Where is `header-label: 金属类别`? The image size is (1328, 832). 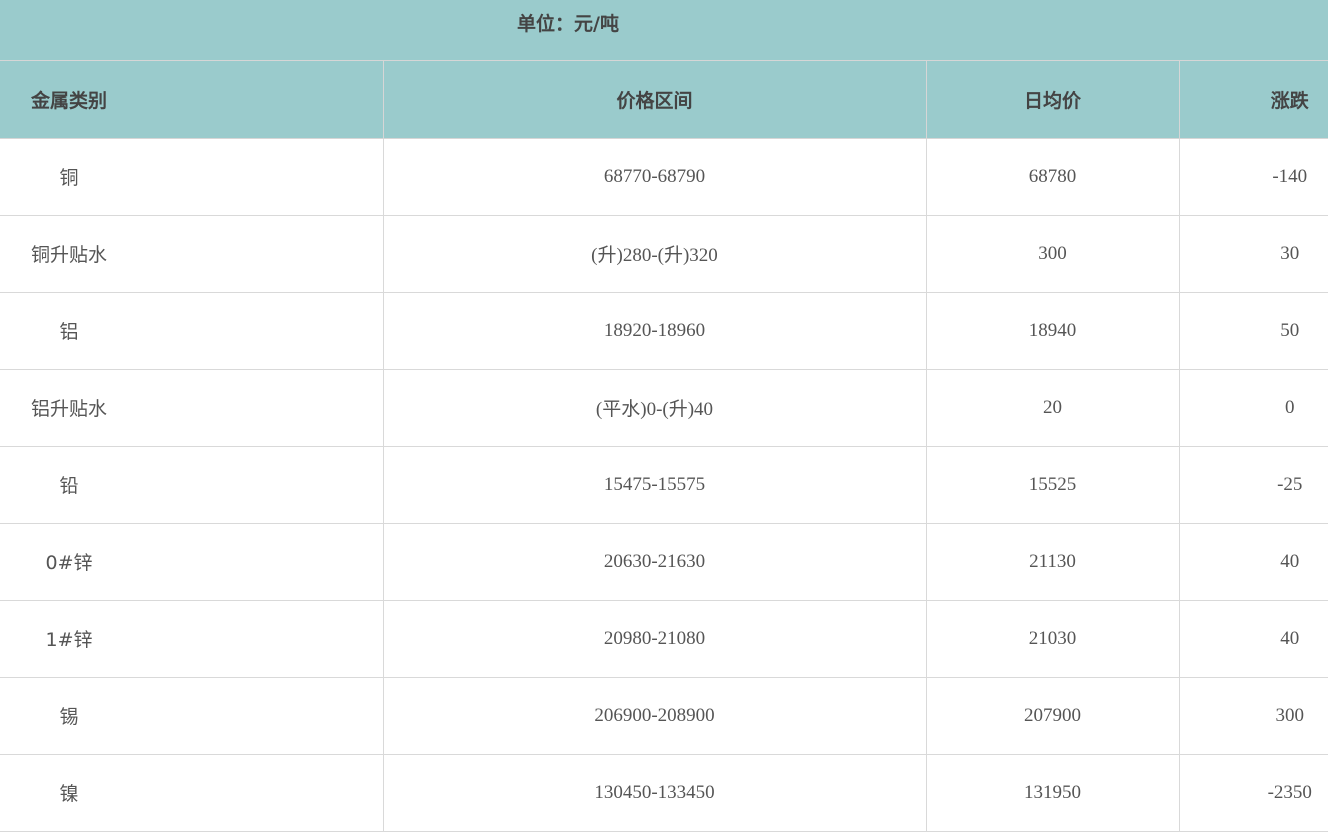
header-label: 金属类别 is located at coordinates (68, 100).